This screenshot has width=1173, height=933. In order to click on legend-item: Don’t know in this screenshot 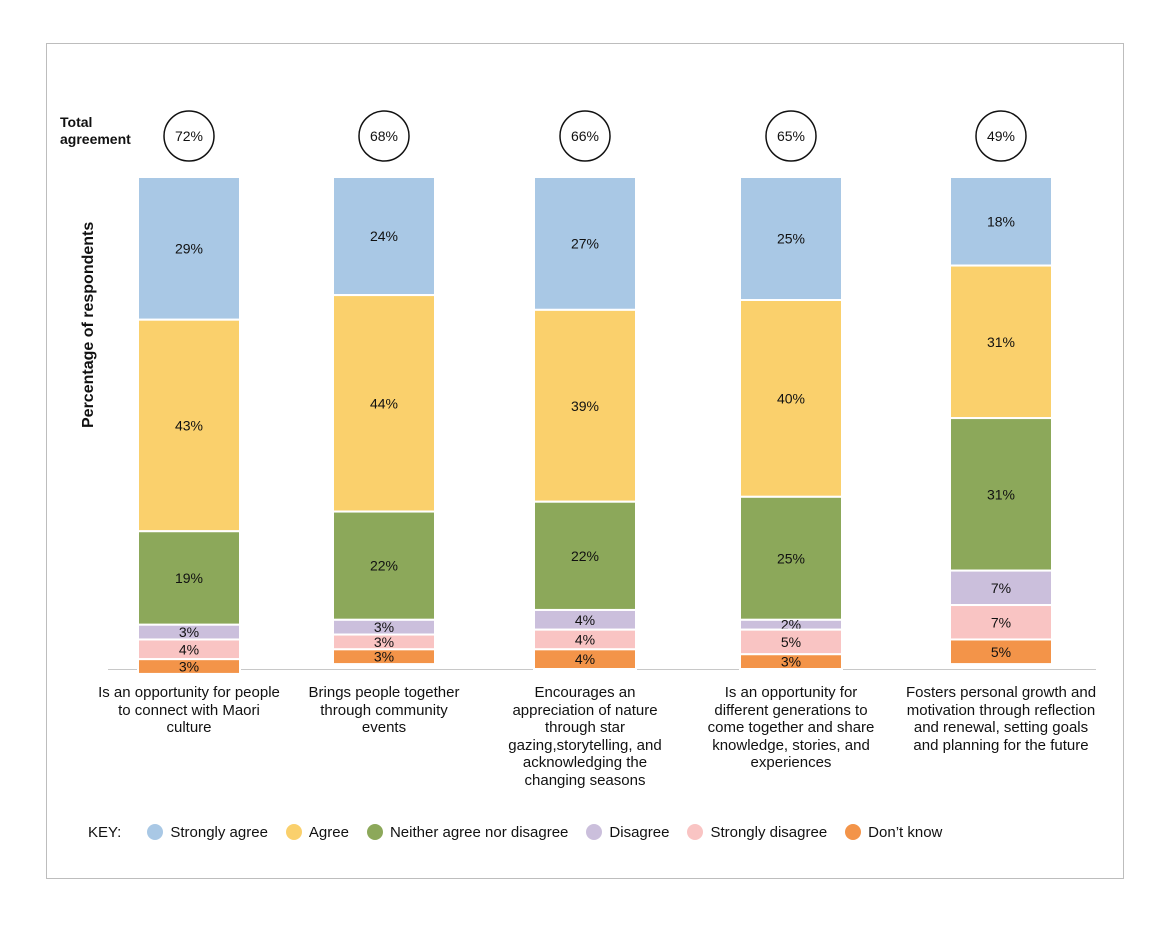, I will do `click(893, 832)`.